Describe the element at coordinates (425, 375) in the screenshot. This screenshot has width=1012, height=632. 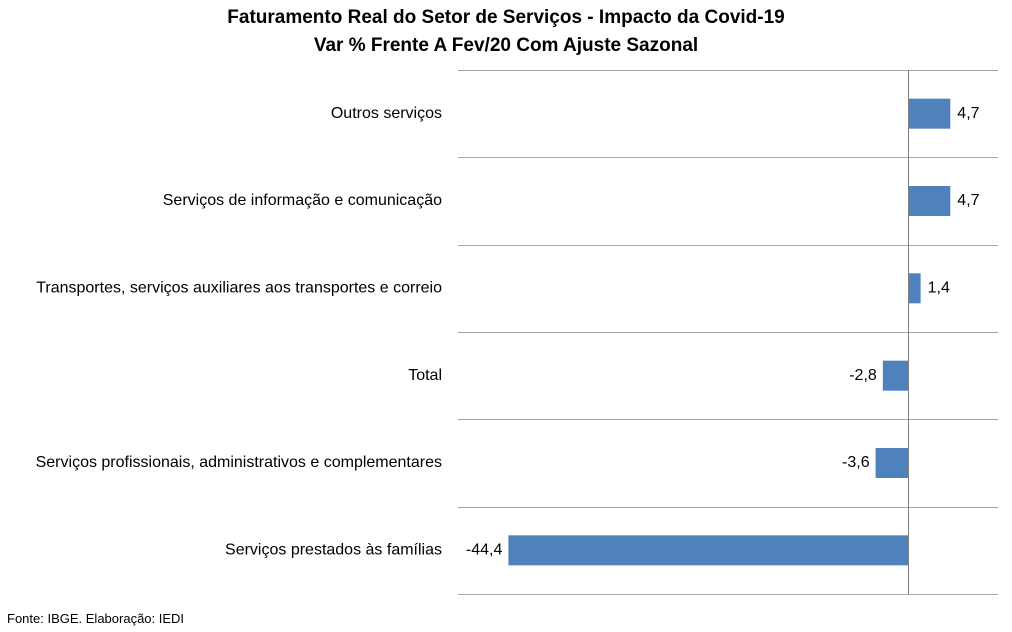
I see `category-label: Total` at that location.